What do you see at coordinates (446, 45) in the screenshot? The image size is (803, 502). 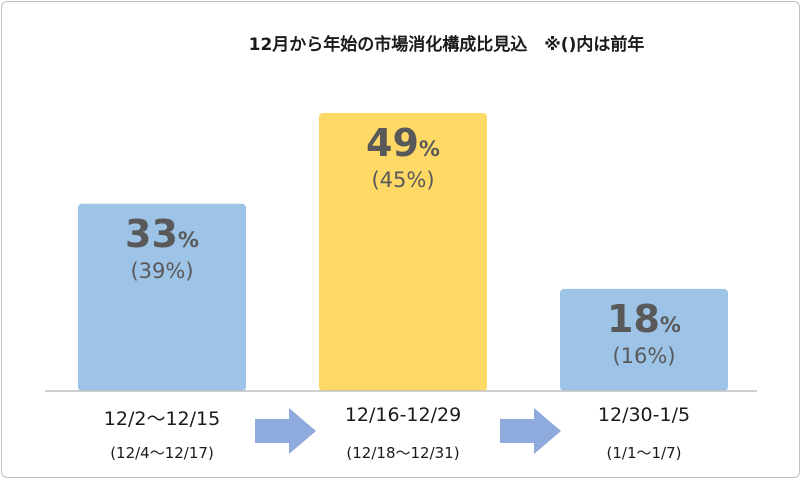 I see `chart-title: 12月から年始の市場消化構成比見込 ※()内は前年` at bounding box center [446, 45].